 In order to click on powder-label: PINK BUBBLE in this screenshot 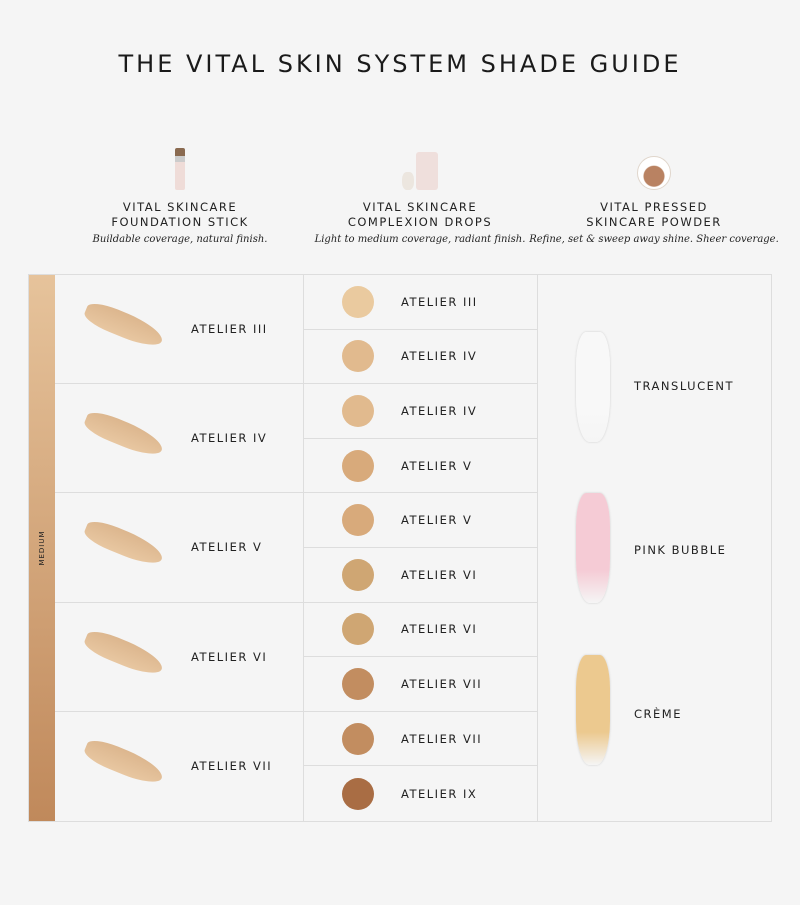, I will do `click(680, 550)`.